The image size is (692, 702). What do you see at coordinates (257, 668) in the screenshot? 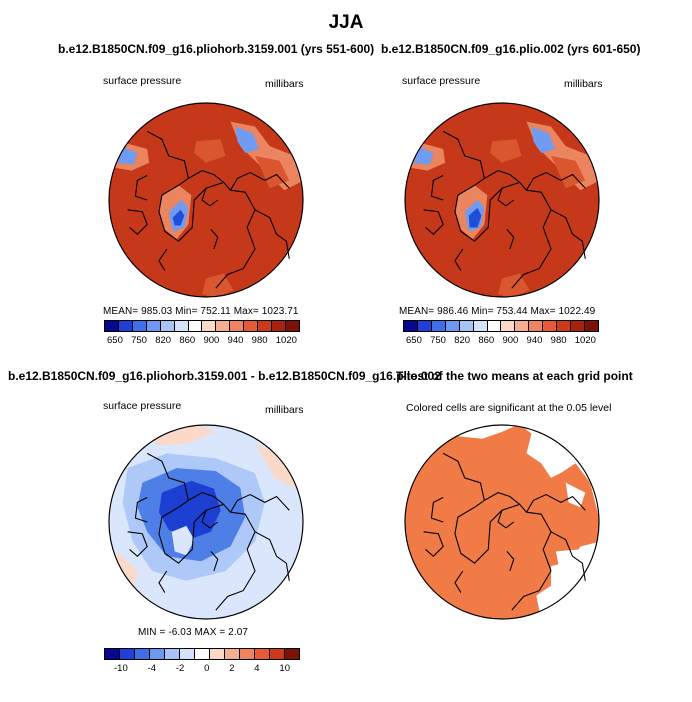
I see `colorbar-tick-label: 4` at bounding box center [257, 668].